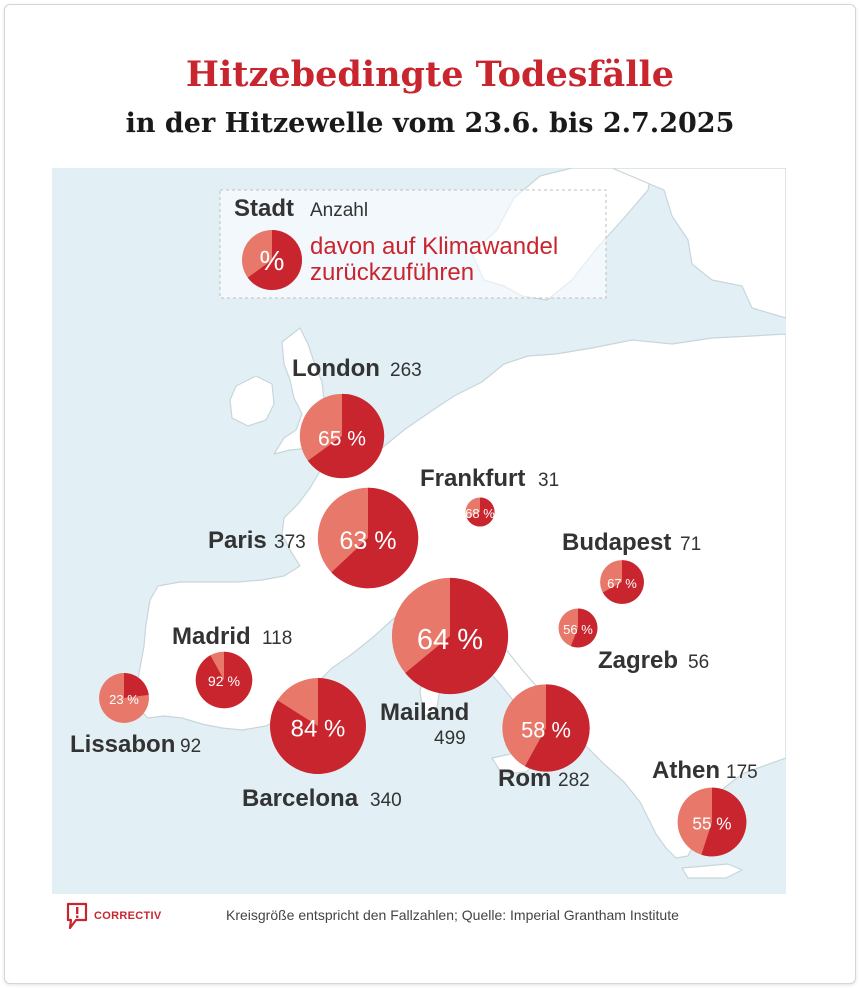  I want to click on bubble-london: 65 %, so click(342, 436).